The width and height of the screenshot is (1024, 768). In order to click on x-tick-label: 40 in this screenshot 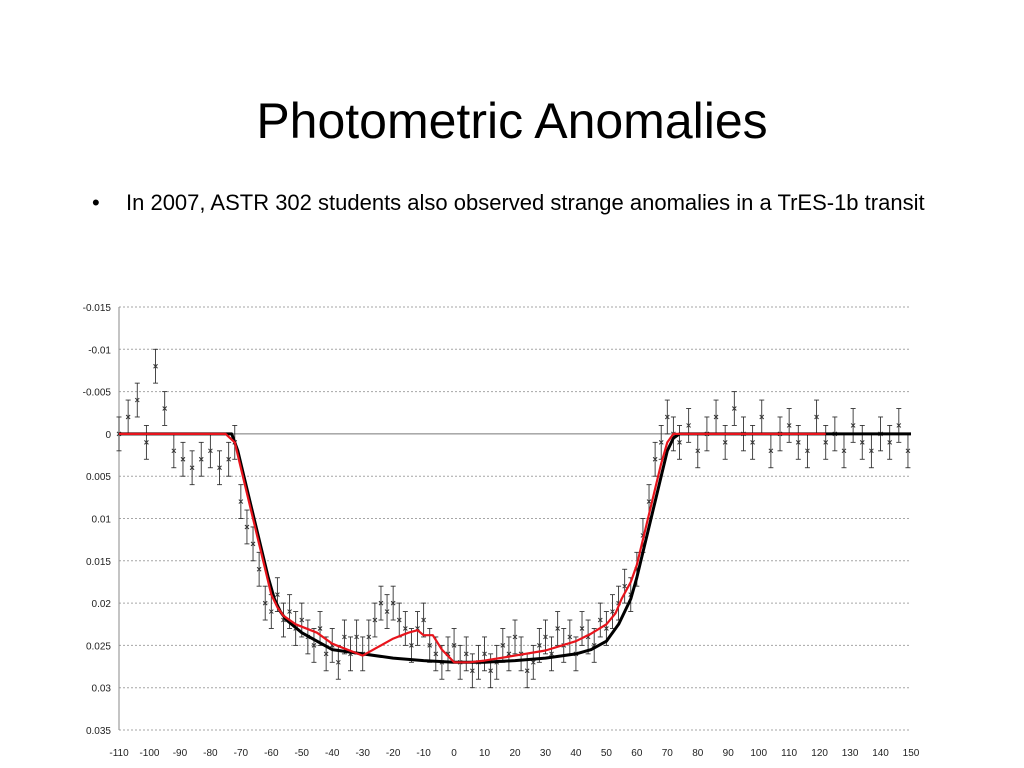, I will do `click(576, 753)`.